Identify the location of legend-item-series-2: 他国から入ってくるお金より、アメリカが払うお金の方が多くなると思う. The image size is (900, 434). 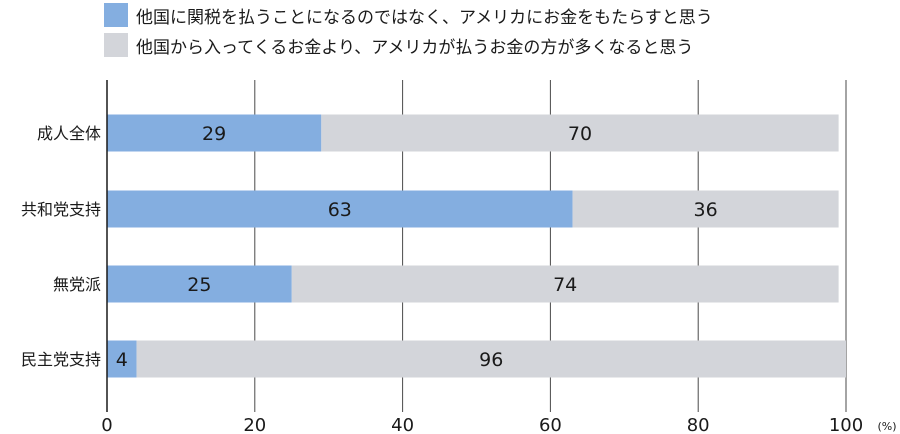
(484, 45).